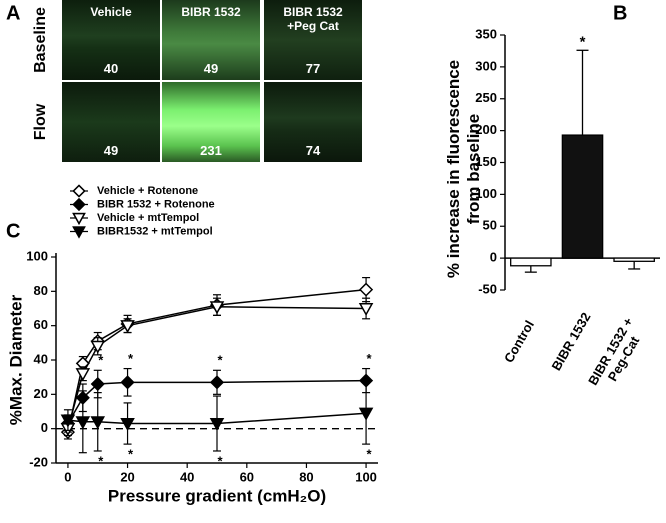 The width and height of the screenshot is (666, 523). Describe the element at coordinates (111, 40) in the screenshot. I see `micrograph: Vehicle 40` at that location.